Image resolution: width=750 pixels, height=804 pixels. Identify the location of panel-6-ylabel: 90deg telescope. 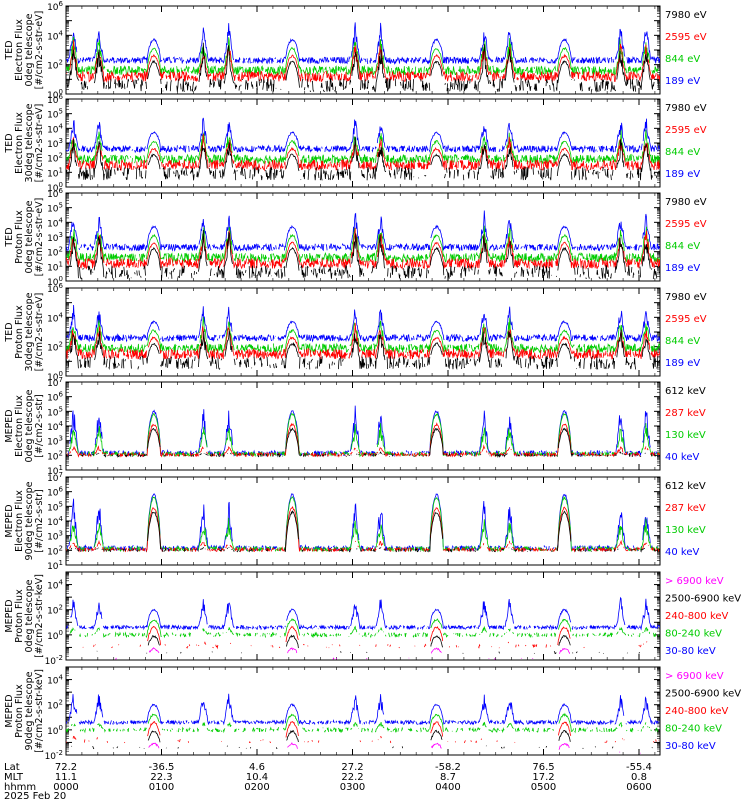
(29, 520).